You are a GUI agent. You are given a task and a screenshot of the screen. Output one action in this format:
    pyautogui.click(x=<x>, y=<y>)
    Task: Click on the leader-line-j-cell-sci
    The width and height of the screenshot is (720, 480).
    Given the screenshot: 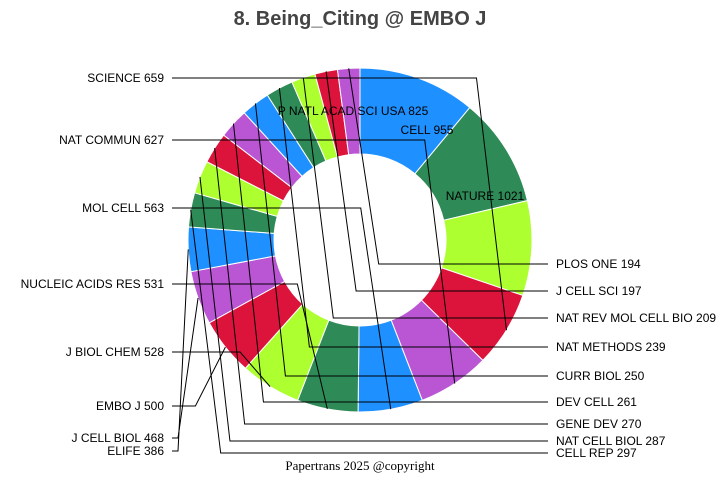 What is the action you would take?
    pyautogui.click(x=436, y=181)
    